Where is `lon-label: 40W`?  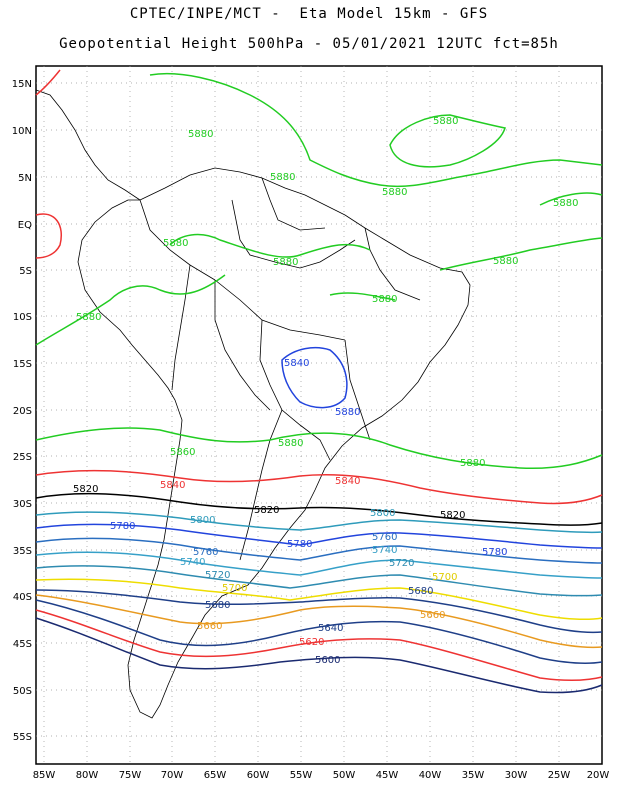 lon-label: 40W is located at coordinates (430, 775).